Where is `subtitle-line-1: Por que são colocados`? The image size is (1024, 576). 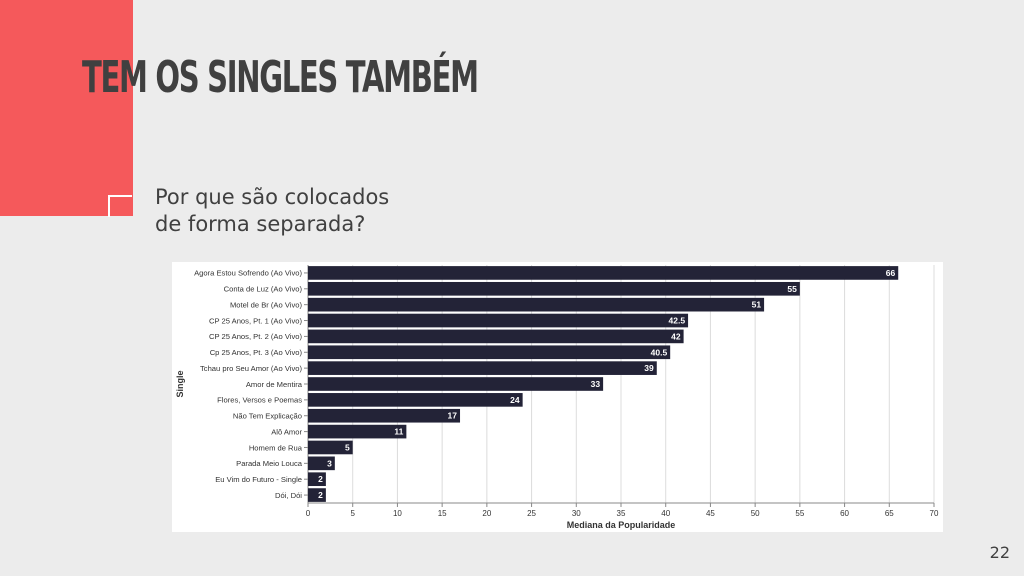 subtitle-line-1: Por que são colocados is located at coordinates (272, 197).